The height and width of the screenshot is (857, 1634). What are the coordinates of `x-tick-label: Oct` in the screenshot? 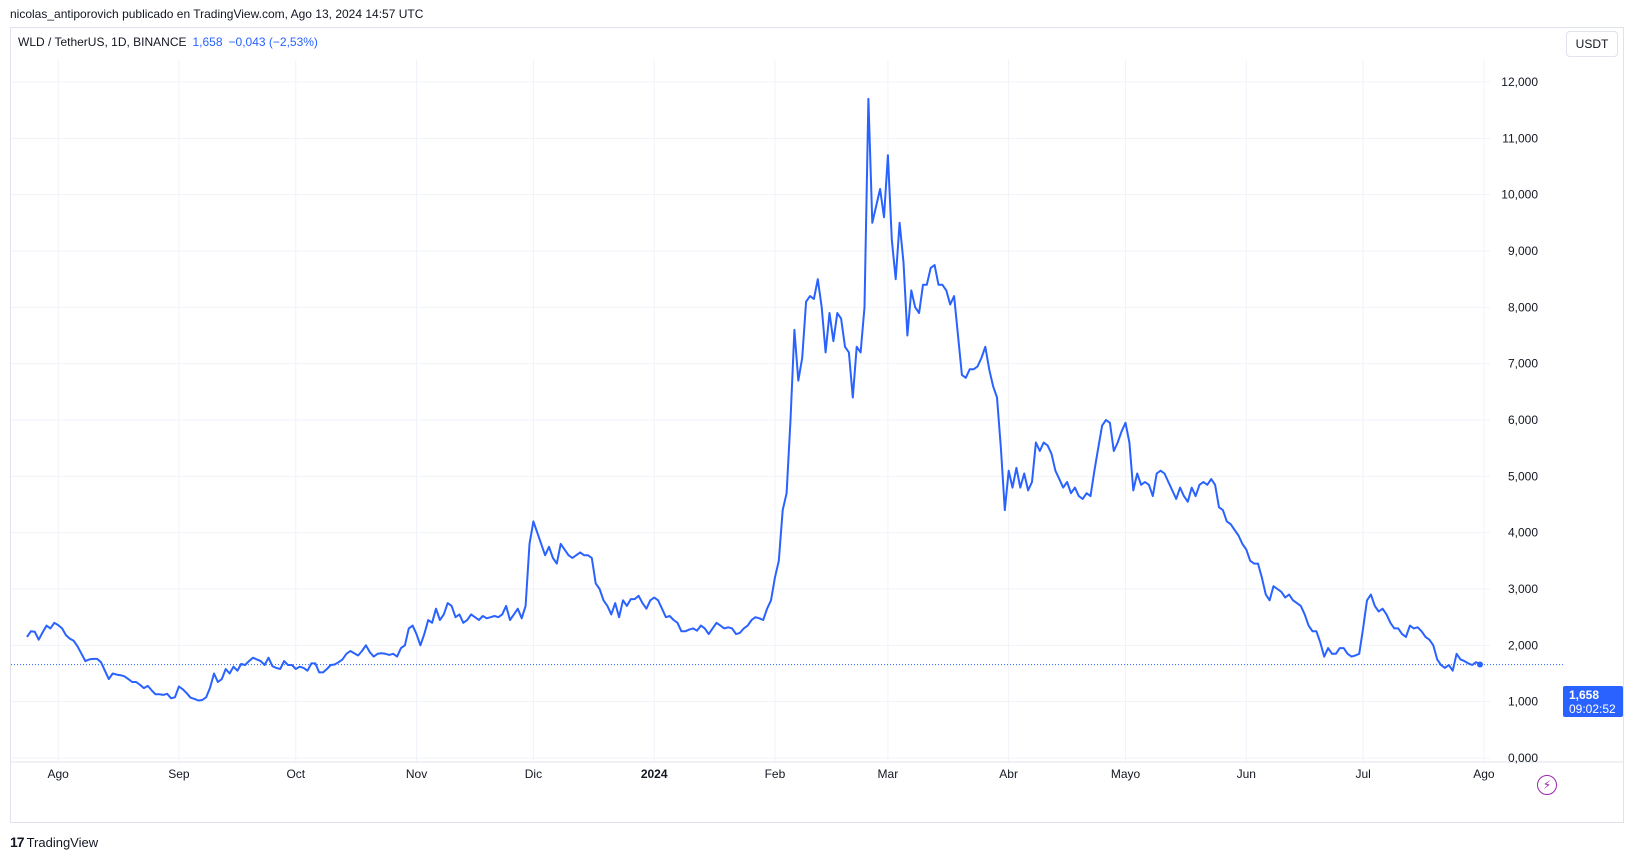 It's located at (295, 774).